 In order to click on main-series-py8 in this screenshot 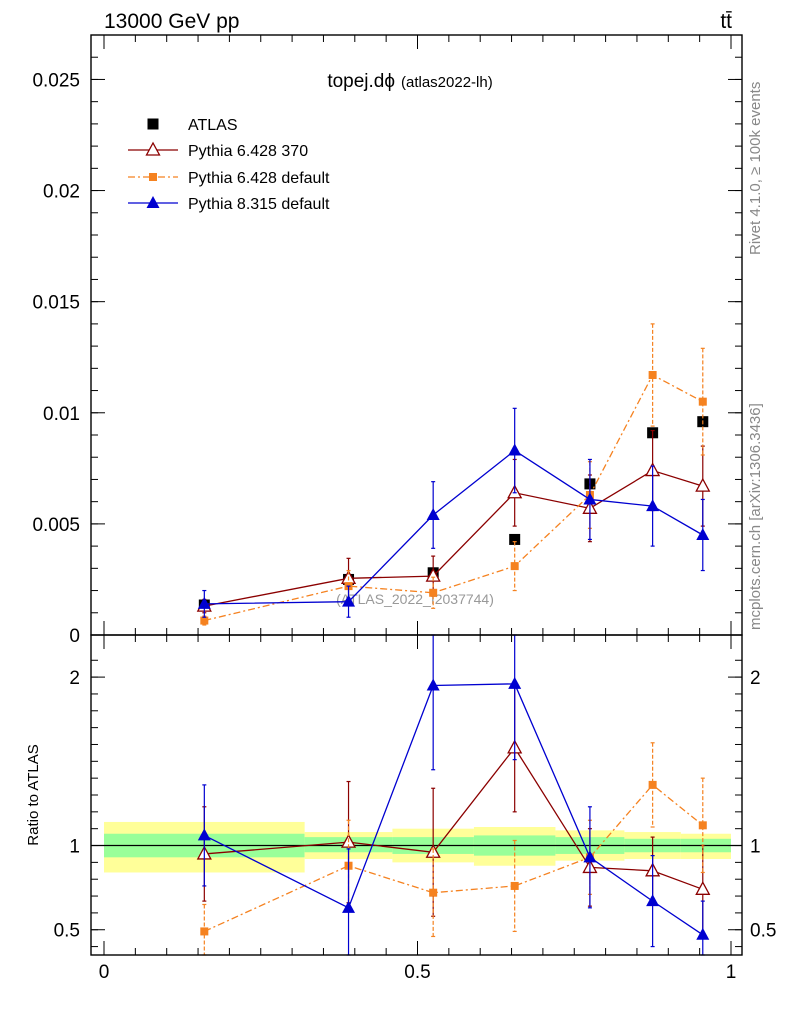, I will do `click(453, 512)`.